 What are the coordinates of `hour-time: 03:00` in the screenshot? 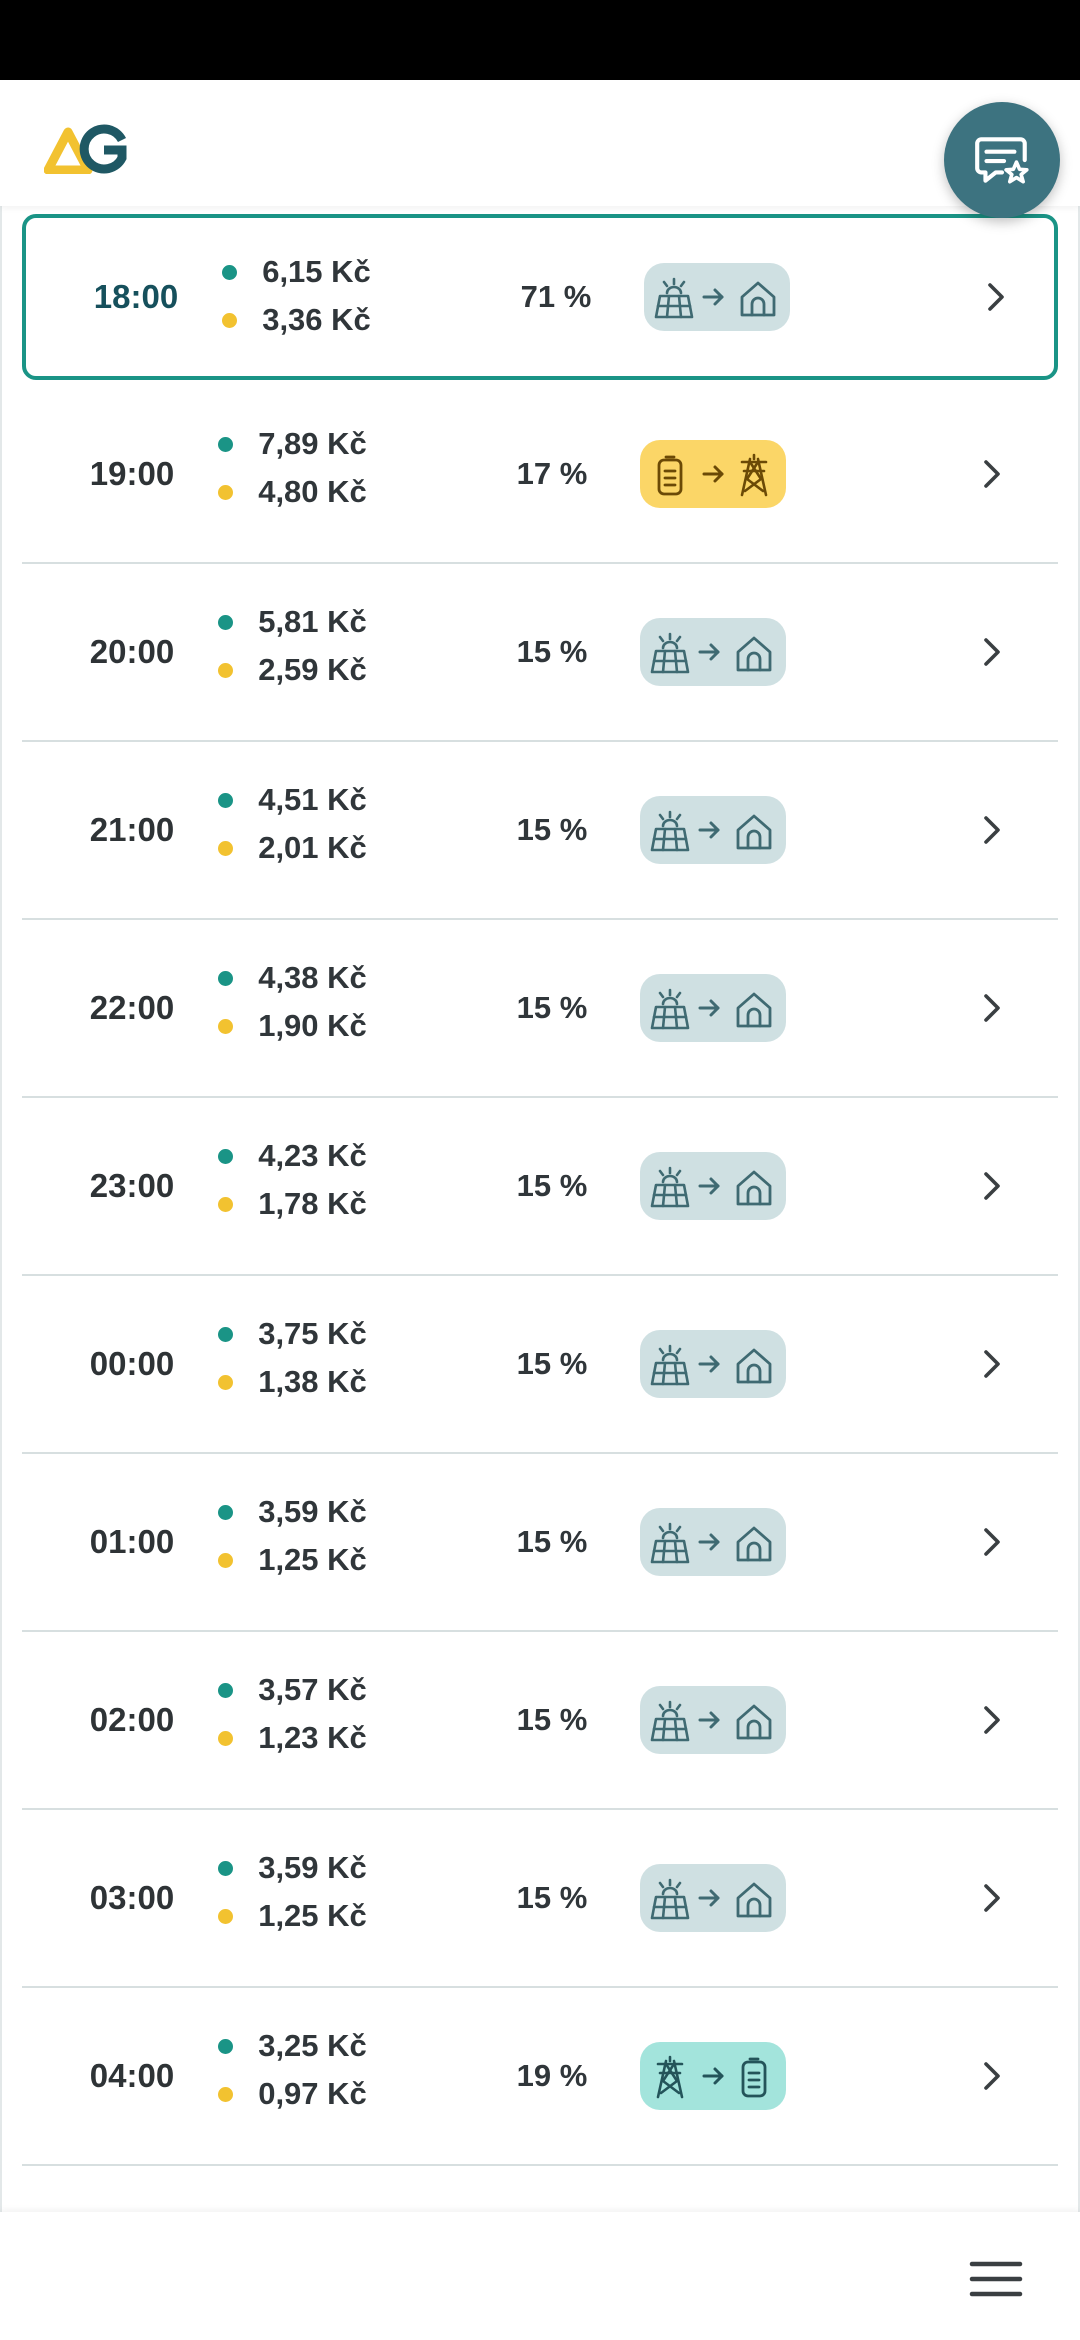 It's located at (132, 1897).